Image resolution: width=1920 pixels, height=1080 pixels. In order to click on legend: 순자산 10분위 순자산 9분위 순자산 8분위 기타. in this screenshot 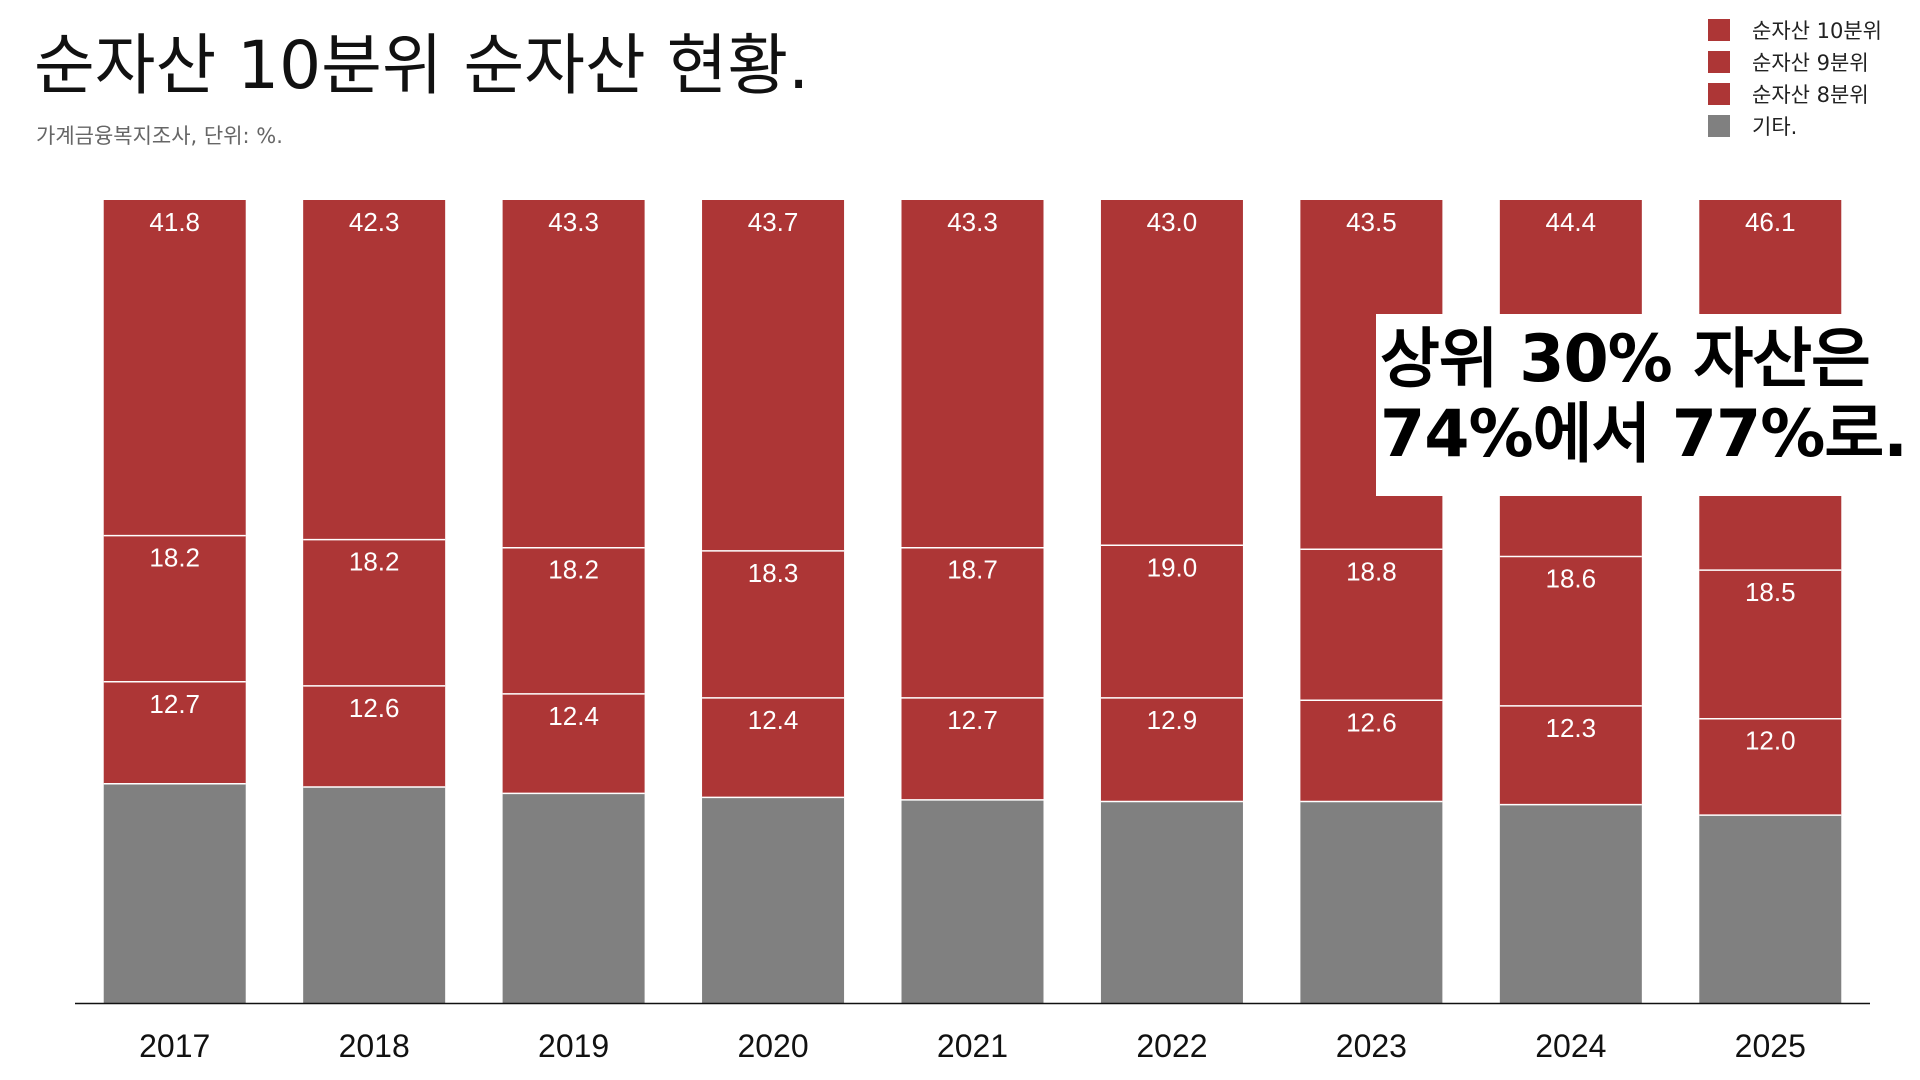, I will do `click(1795, 78)`.